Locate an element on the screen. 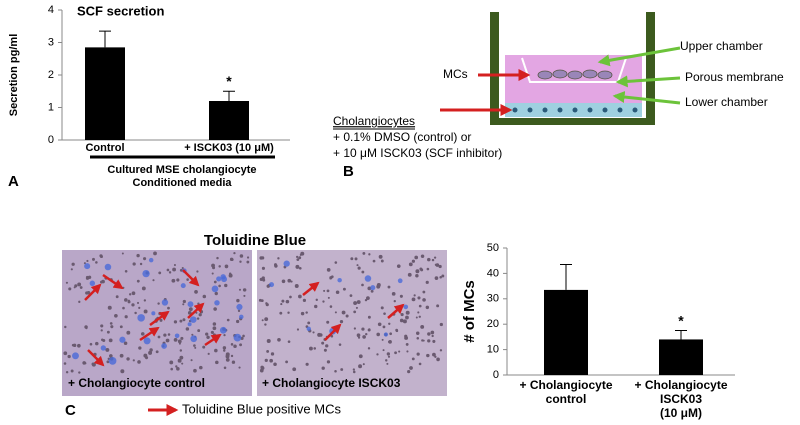  x-tick-label: + ISCK03 (10 μM) is located at coordinates (229, 148).